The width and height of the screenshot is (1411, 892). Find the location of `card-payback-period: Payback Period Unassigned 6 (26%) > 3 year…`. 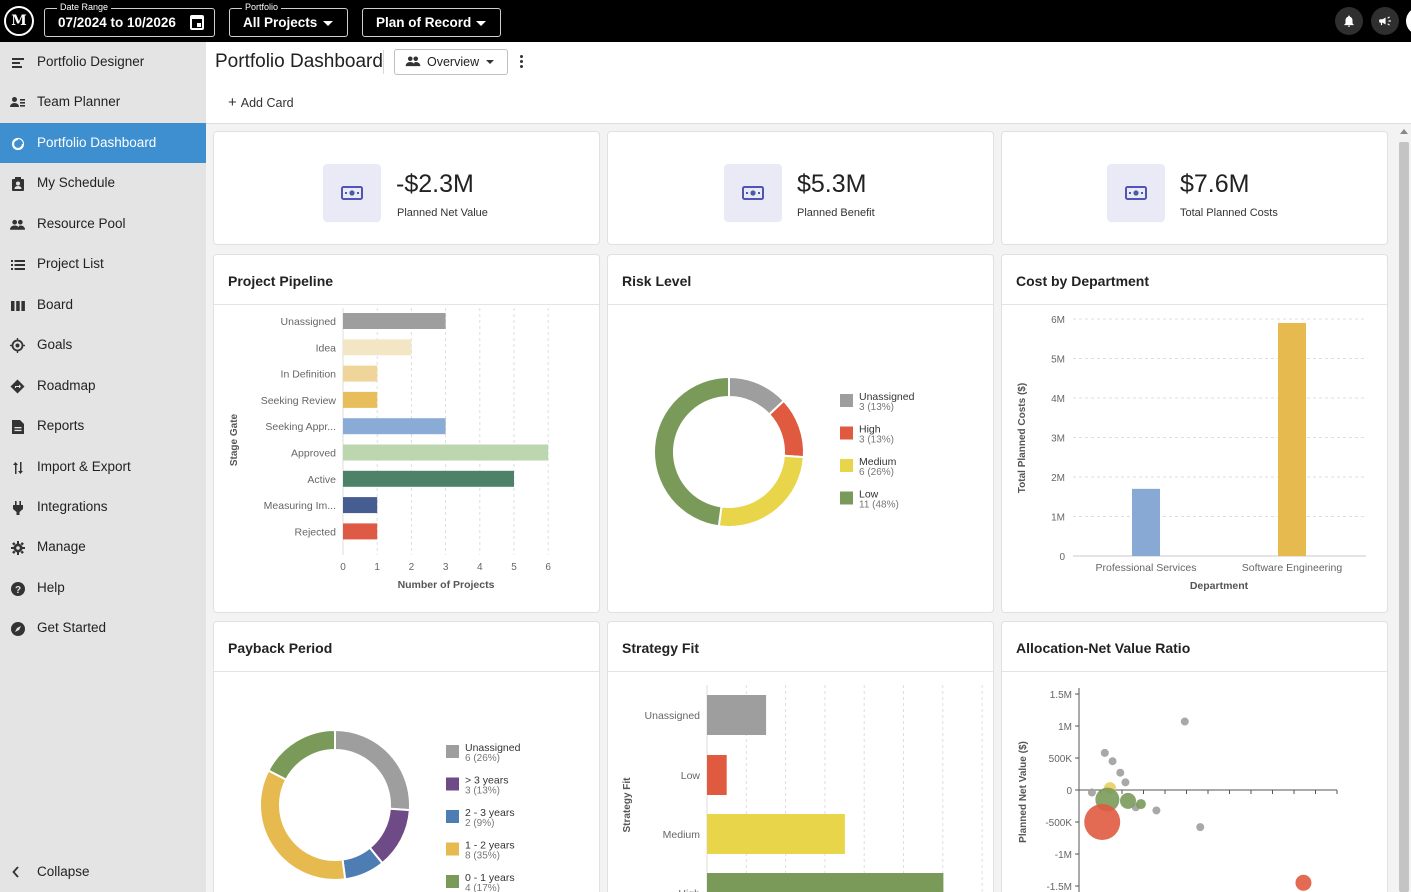

card-payback-period: Payback Period Unassigned 6 (26%) > 3 year… is located at coordinates (406, 756).